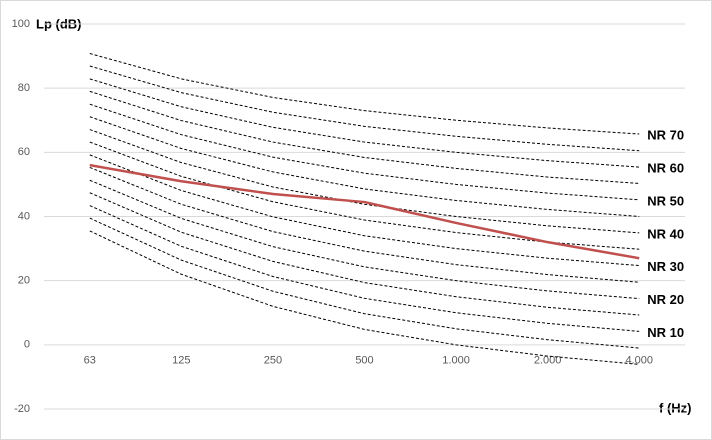 The image size is (712, 440). What do you see at coordinates (24, 88) in the screenshot?
I see `y-tick-label: 80` at bounding box center [24, 88].